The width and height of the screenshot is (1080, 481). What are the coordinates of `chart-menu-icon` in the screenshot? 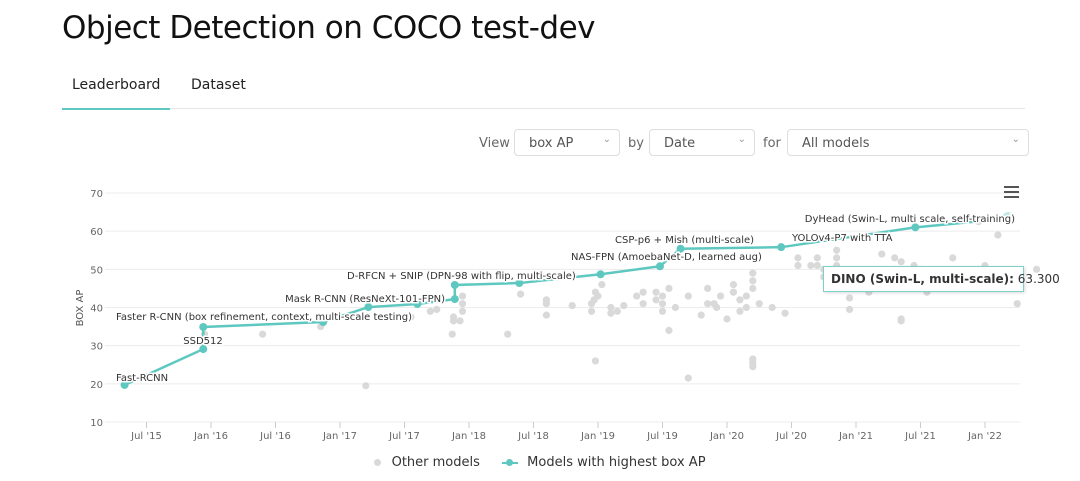 It's located at (1011, 193).